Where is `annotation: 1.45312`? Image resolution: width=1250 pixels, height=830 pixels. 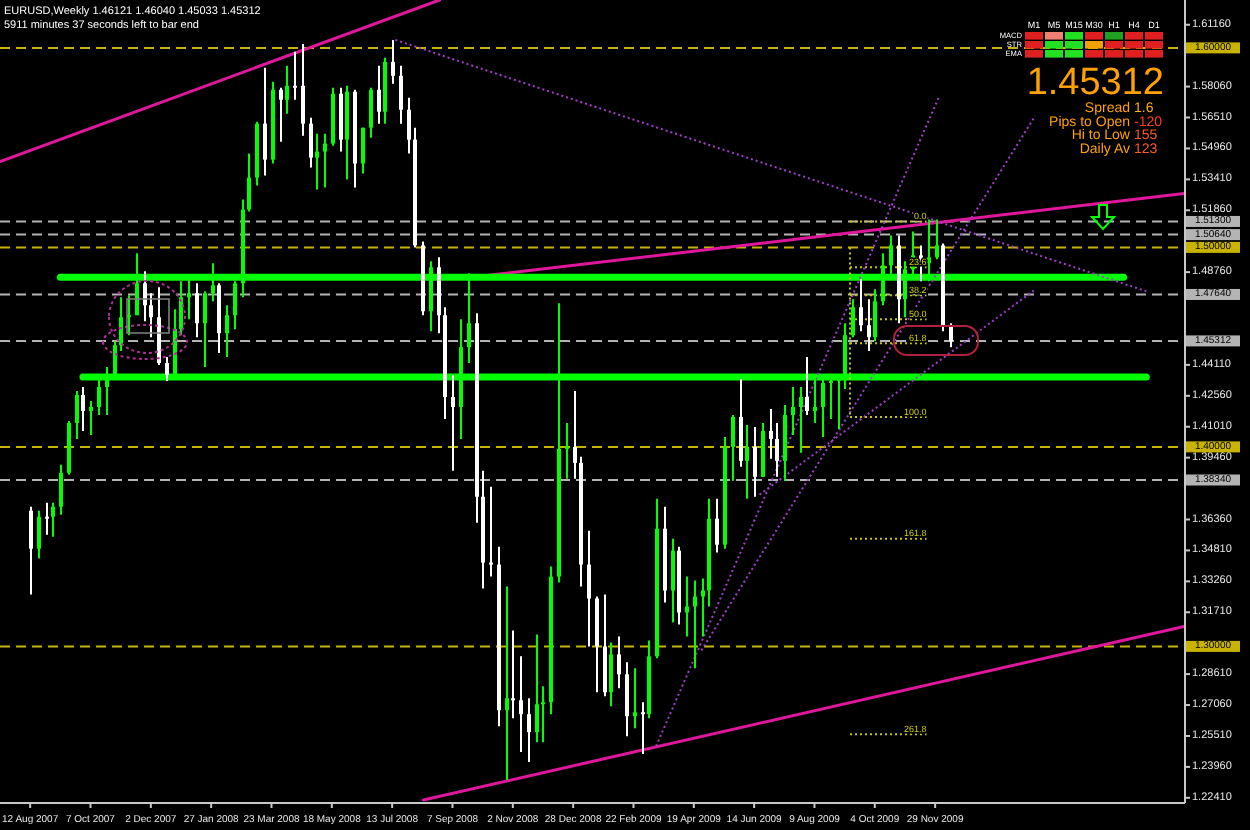 annotation: 1.45312 is located at coordinates (1095, 83).